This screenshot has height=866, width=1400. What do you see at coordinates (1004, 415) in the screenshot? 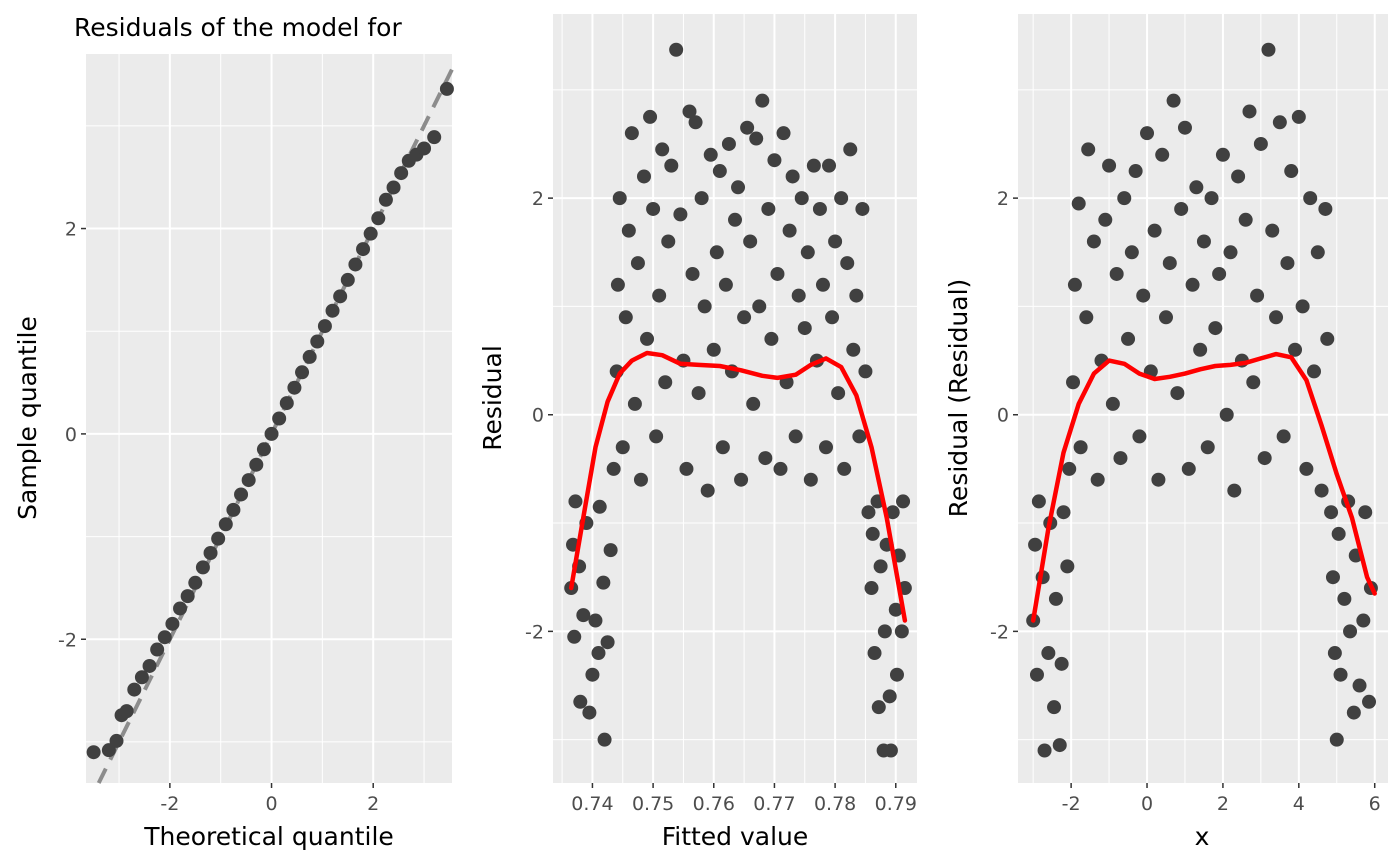
I see `panel-x-y-ticks: -2 0 2` at bounding box center [1004, 415].